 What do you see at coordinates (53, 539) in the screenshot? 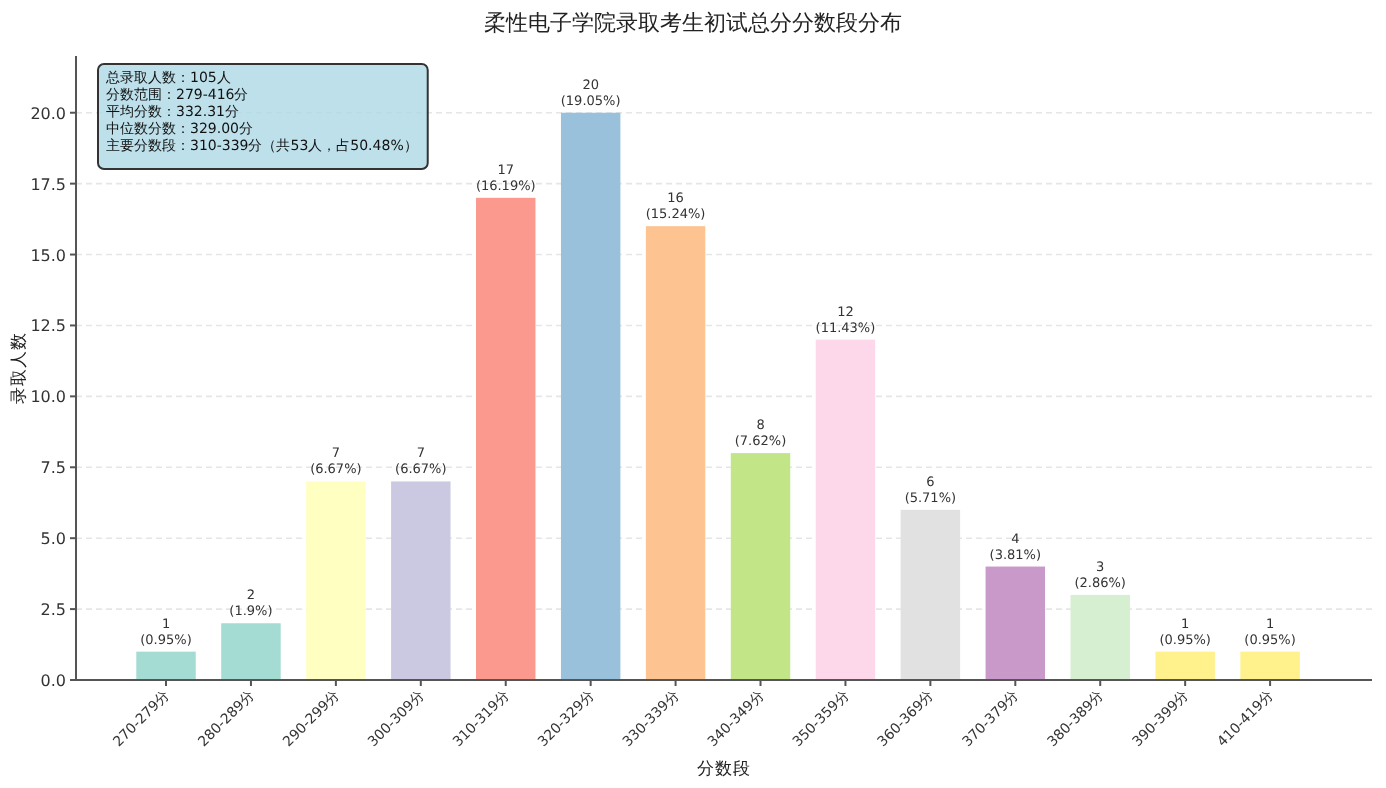
I see `y-tick-label: 5.0` at bounding box center [53, 539].